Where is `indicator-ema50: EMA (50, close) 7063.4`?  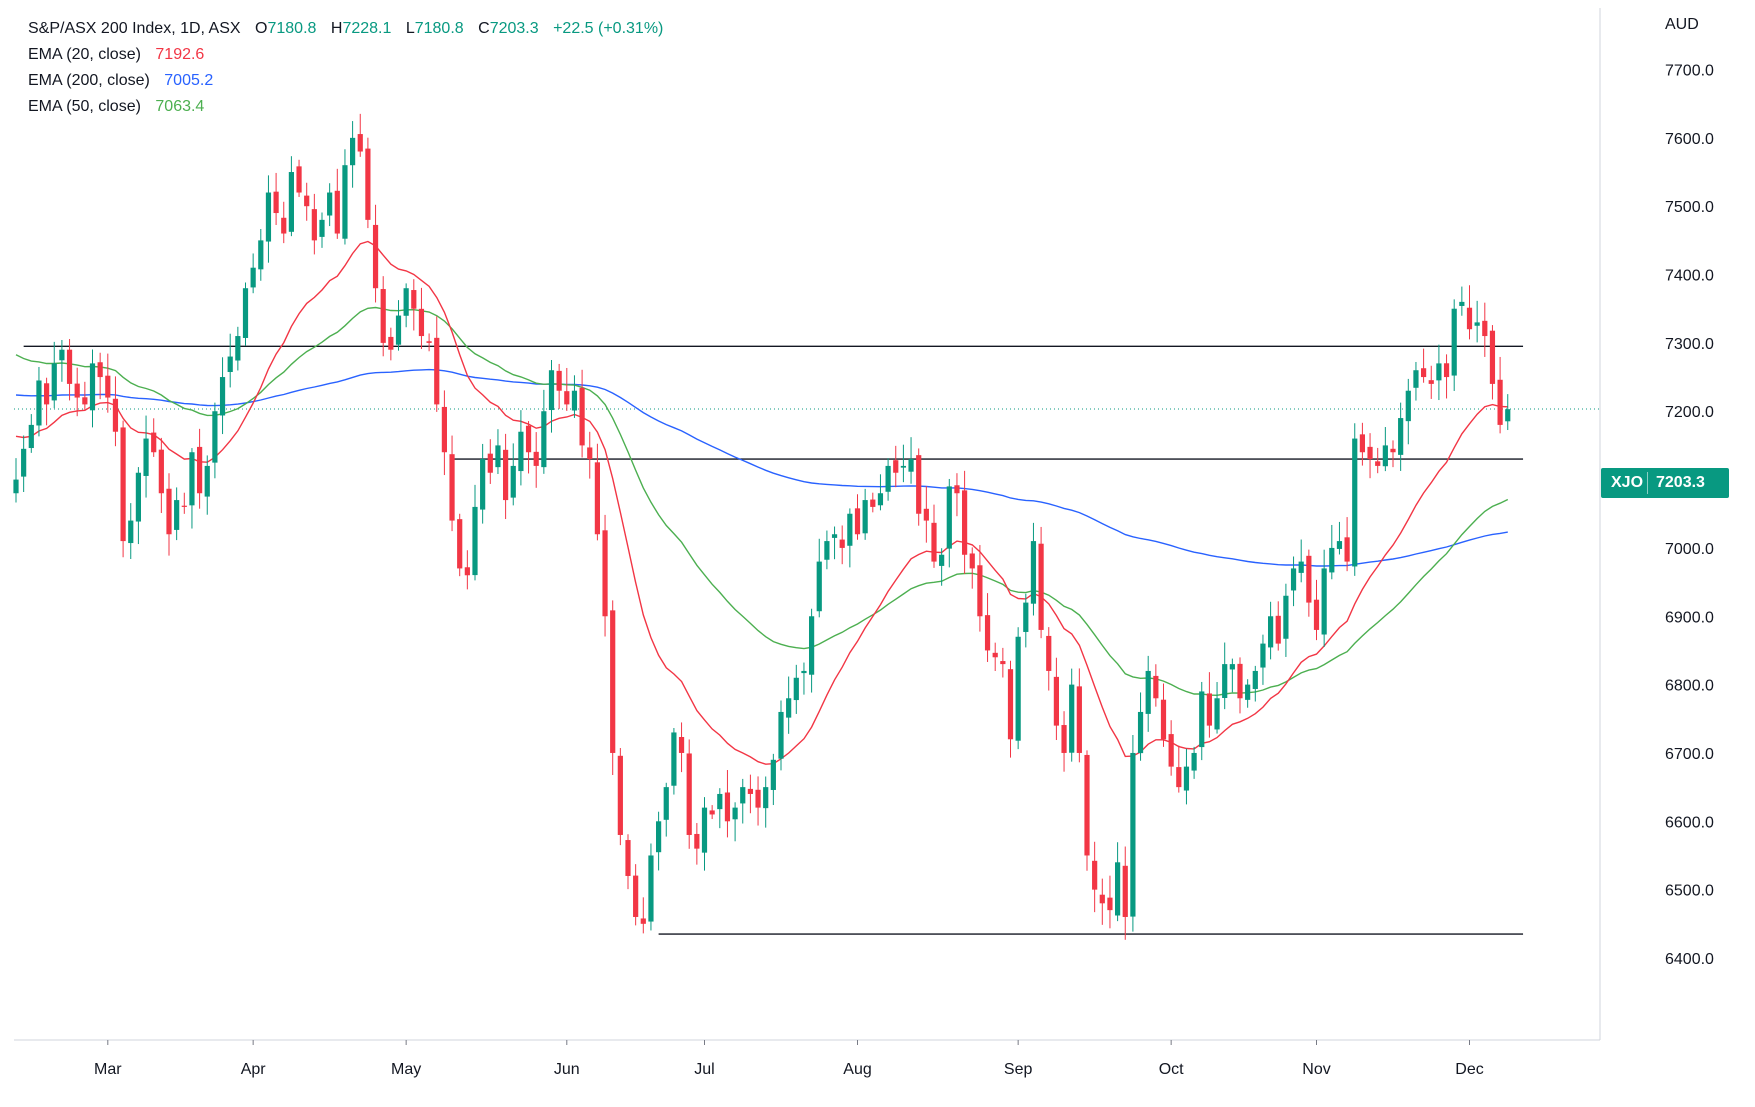
indicator-ema50: EMA (50, close) 7063.4 is located at coordinates (345, 107).